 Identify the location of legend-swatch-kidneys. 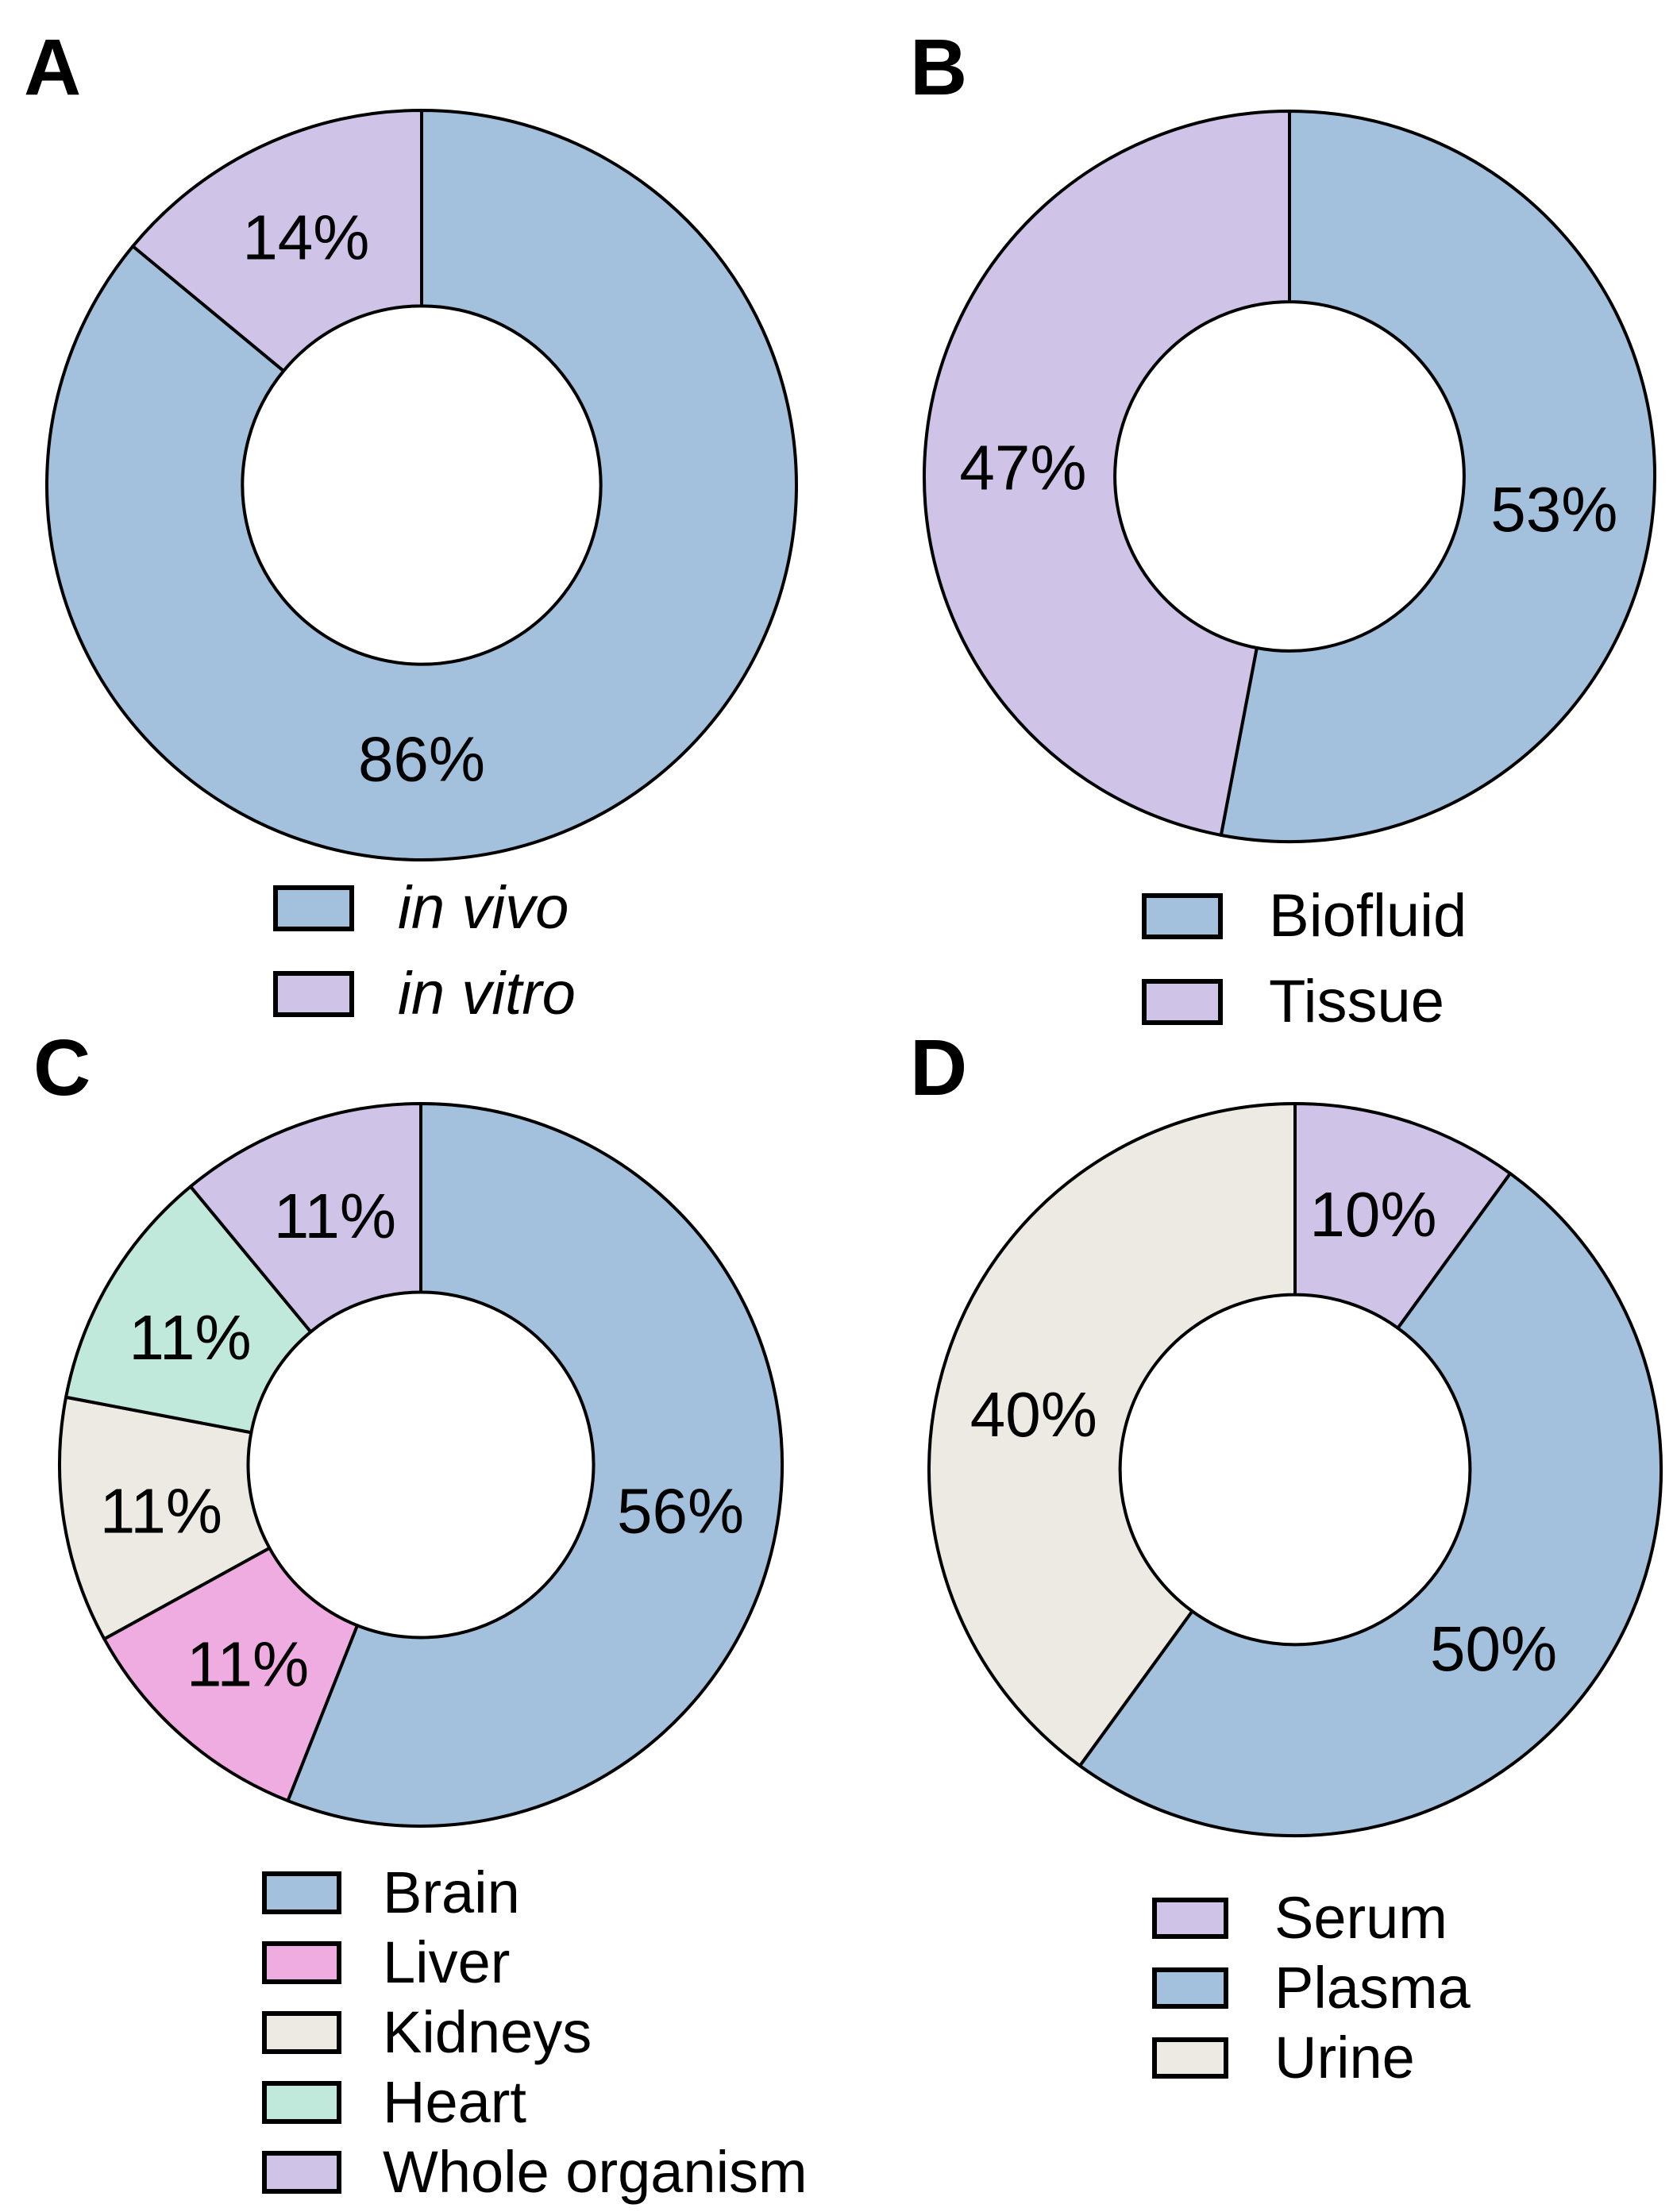
(301, 2032).